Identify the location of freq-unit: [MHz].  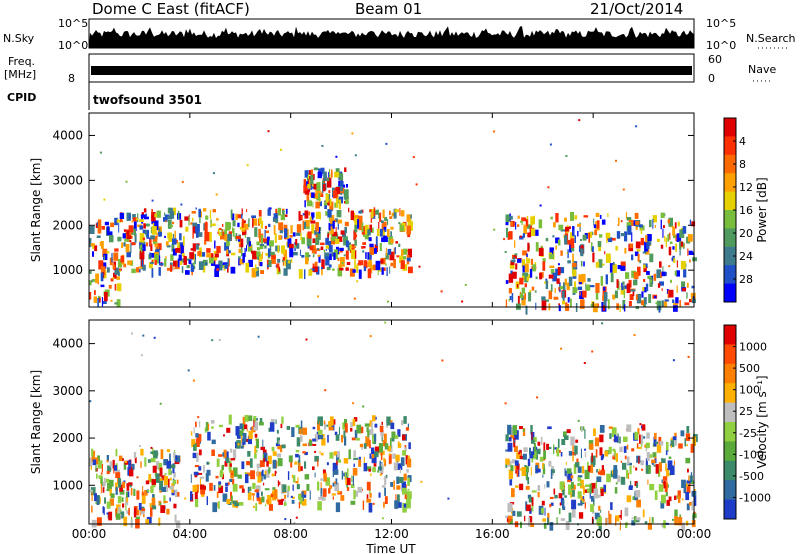
(20, 74).